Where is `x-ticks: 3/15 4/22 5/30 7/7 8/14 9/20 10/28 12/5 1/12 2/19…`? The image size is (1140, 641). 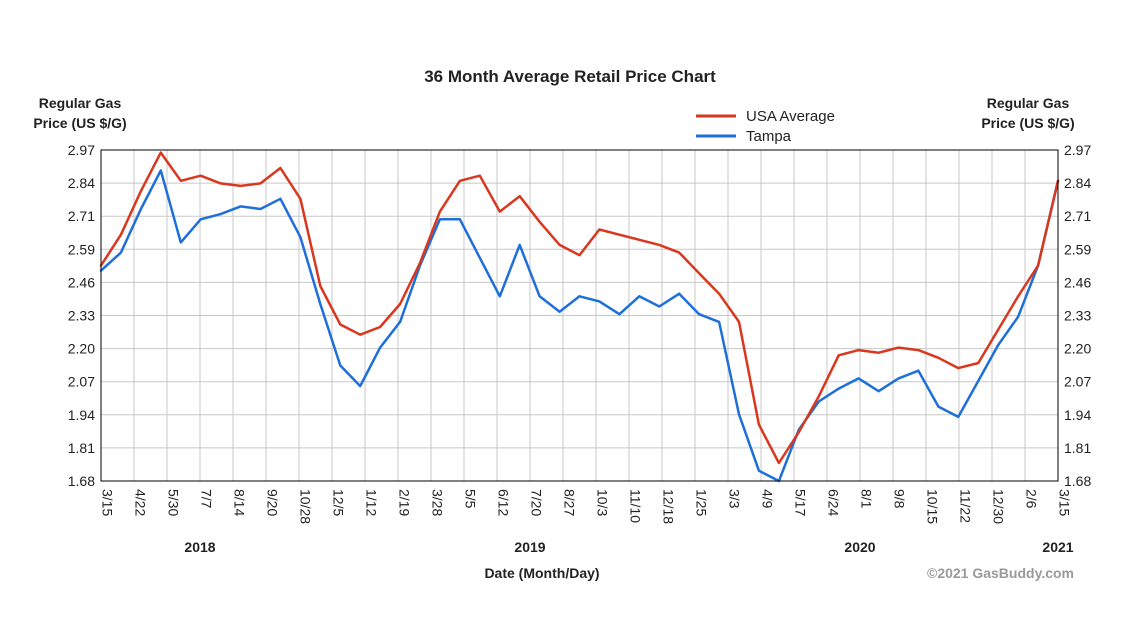 x-ticks: 3/15 4/22 5/30 7/7 8/14 9/20 10/28 12/5 1/12 2/19… is located at coordinates (585, 506).